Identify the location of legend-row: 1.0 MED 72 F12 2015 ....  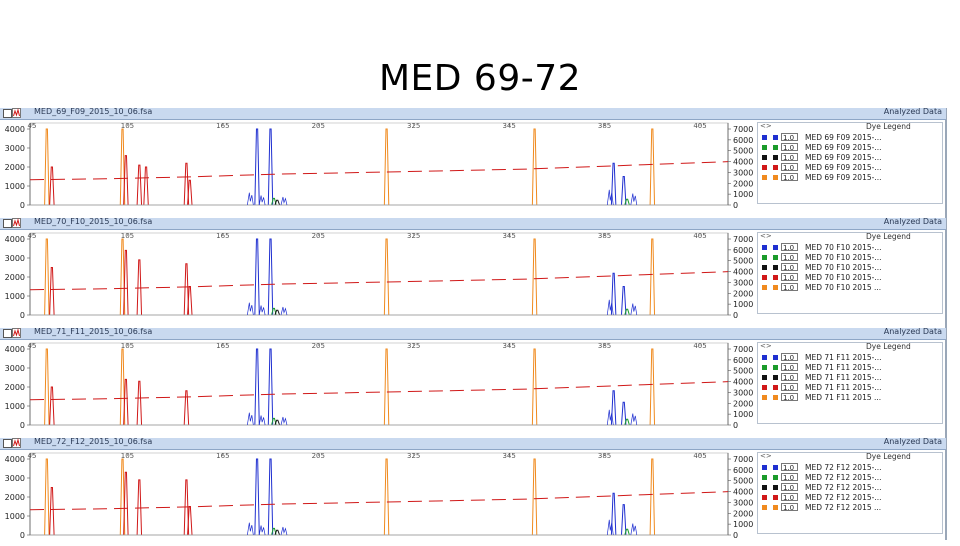
(850, 507).